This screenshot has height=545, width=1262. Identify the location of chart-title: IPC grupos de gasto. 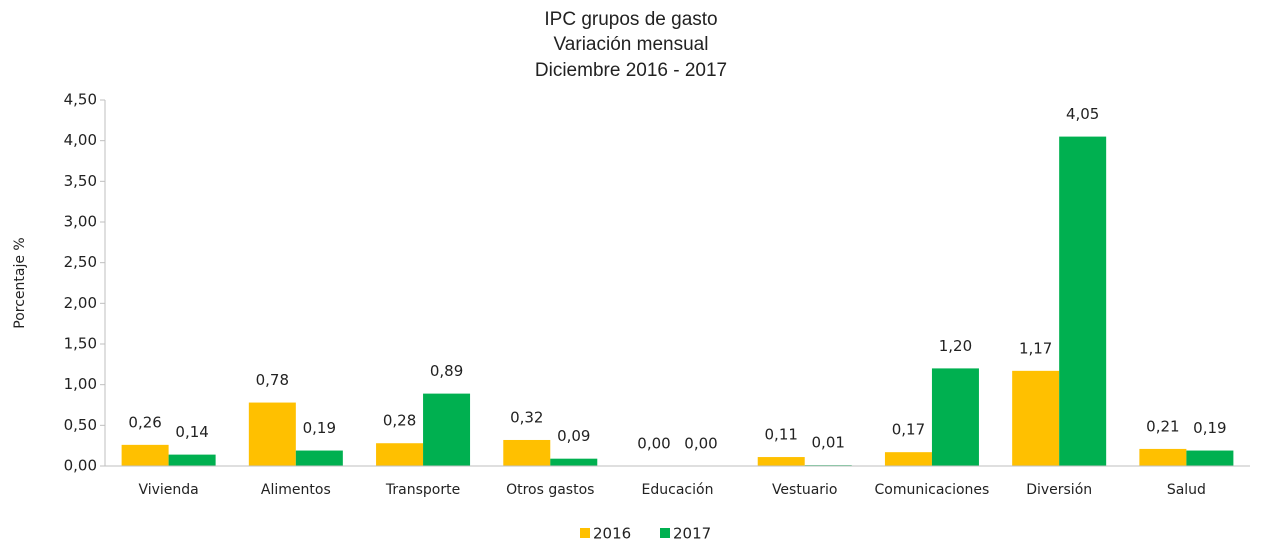
(630, 19).